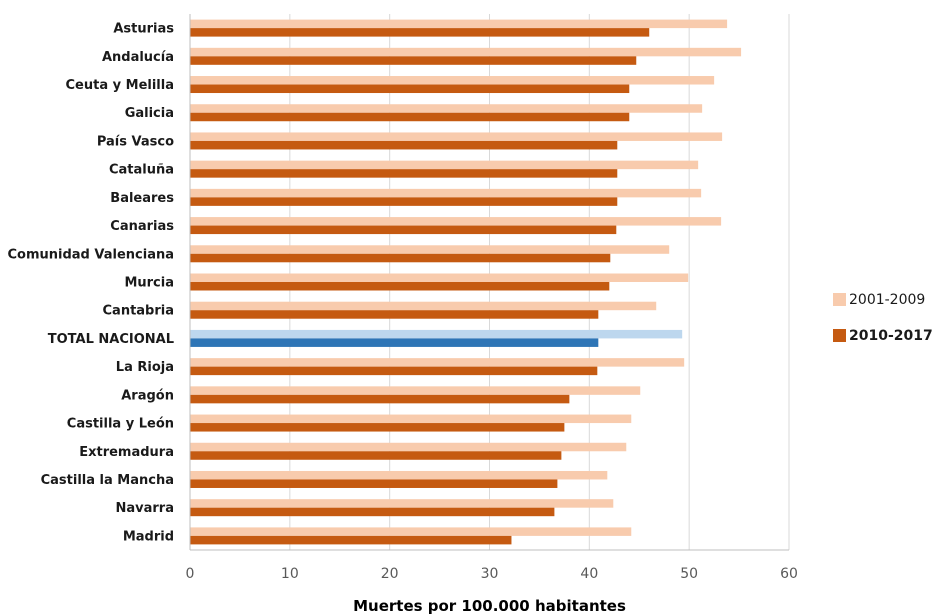 Image resolution: width=934 pixels, height=616 pixels. What do you see at coordinates (446, 108) in the screenshot?
I see `bar-galicia-2001-2009` at bounding box center [446, 108].